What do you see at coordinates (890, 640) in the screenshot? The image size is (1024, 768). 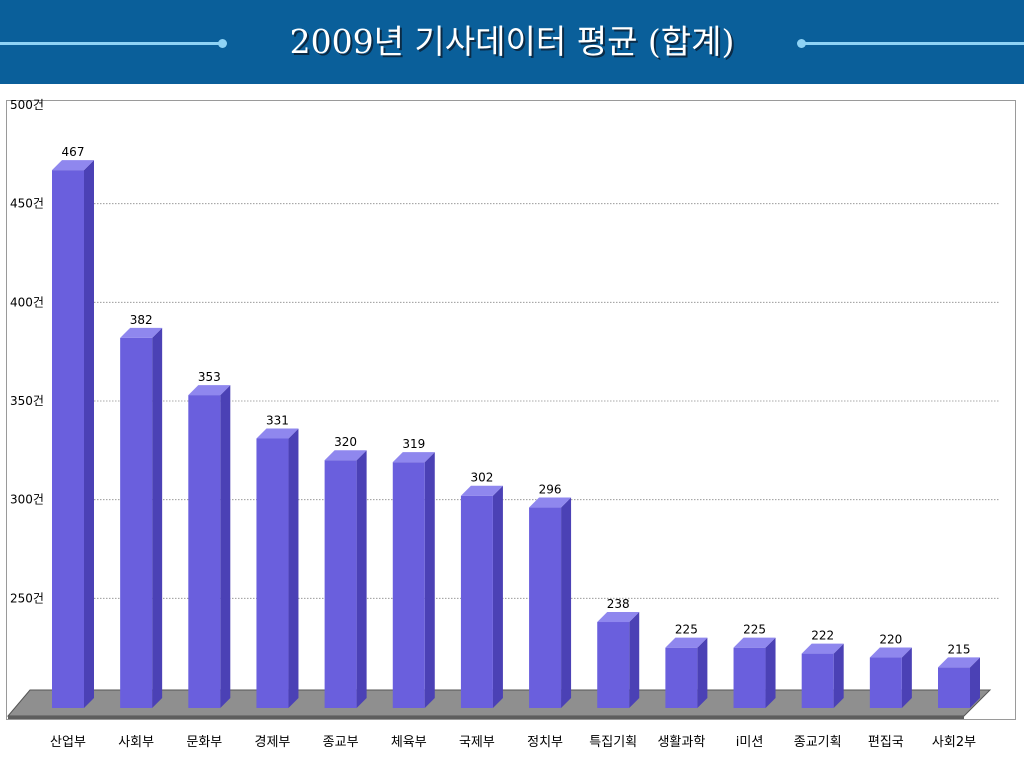 I see `data-label: 220` at bounding box center [890, 640].